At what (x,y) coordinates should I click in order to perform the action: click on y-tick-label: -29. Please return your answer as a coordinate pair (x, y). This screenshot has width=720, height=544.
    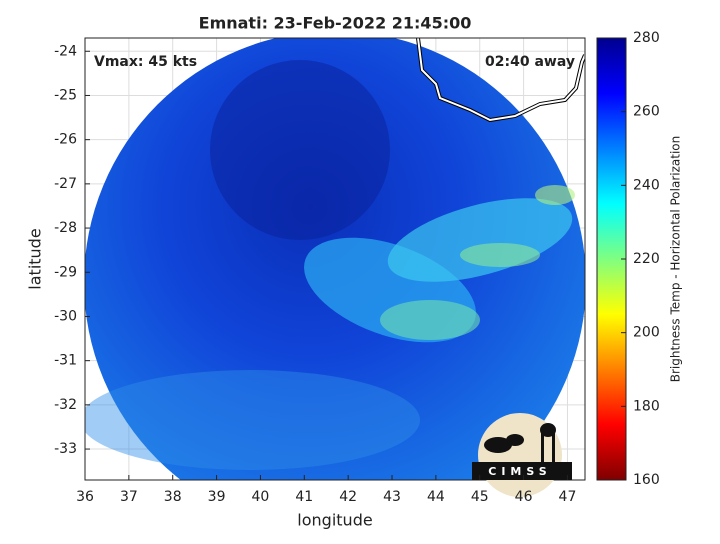
    Looking at the image, I should click on (65, 272).